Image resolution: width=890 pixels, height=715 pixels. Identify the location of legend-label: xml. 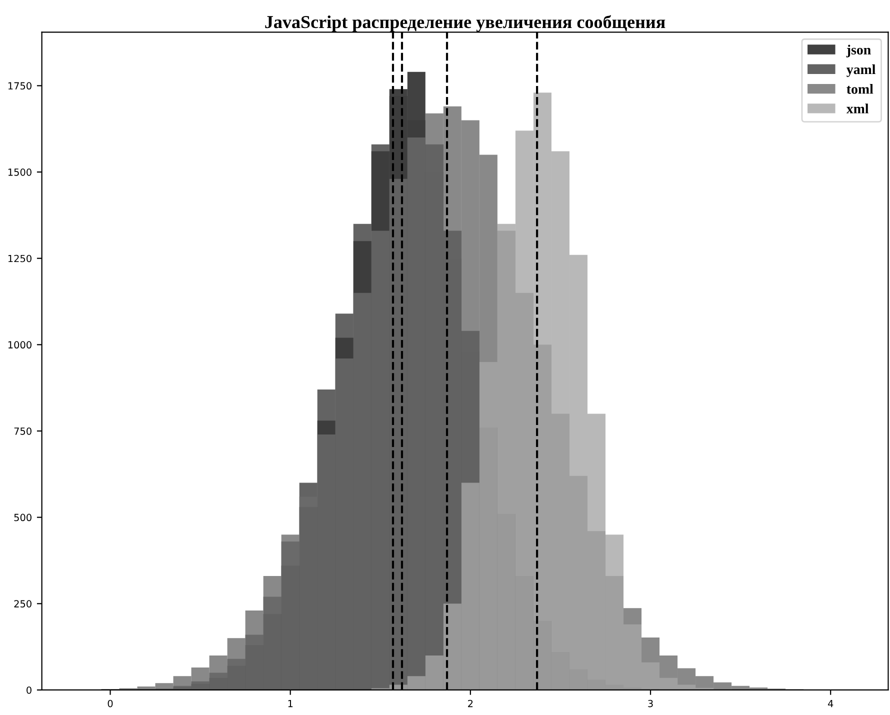
(857, 109).